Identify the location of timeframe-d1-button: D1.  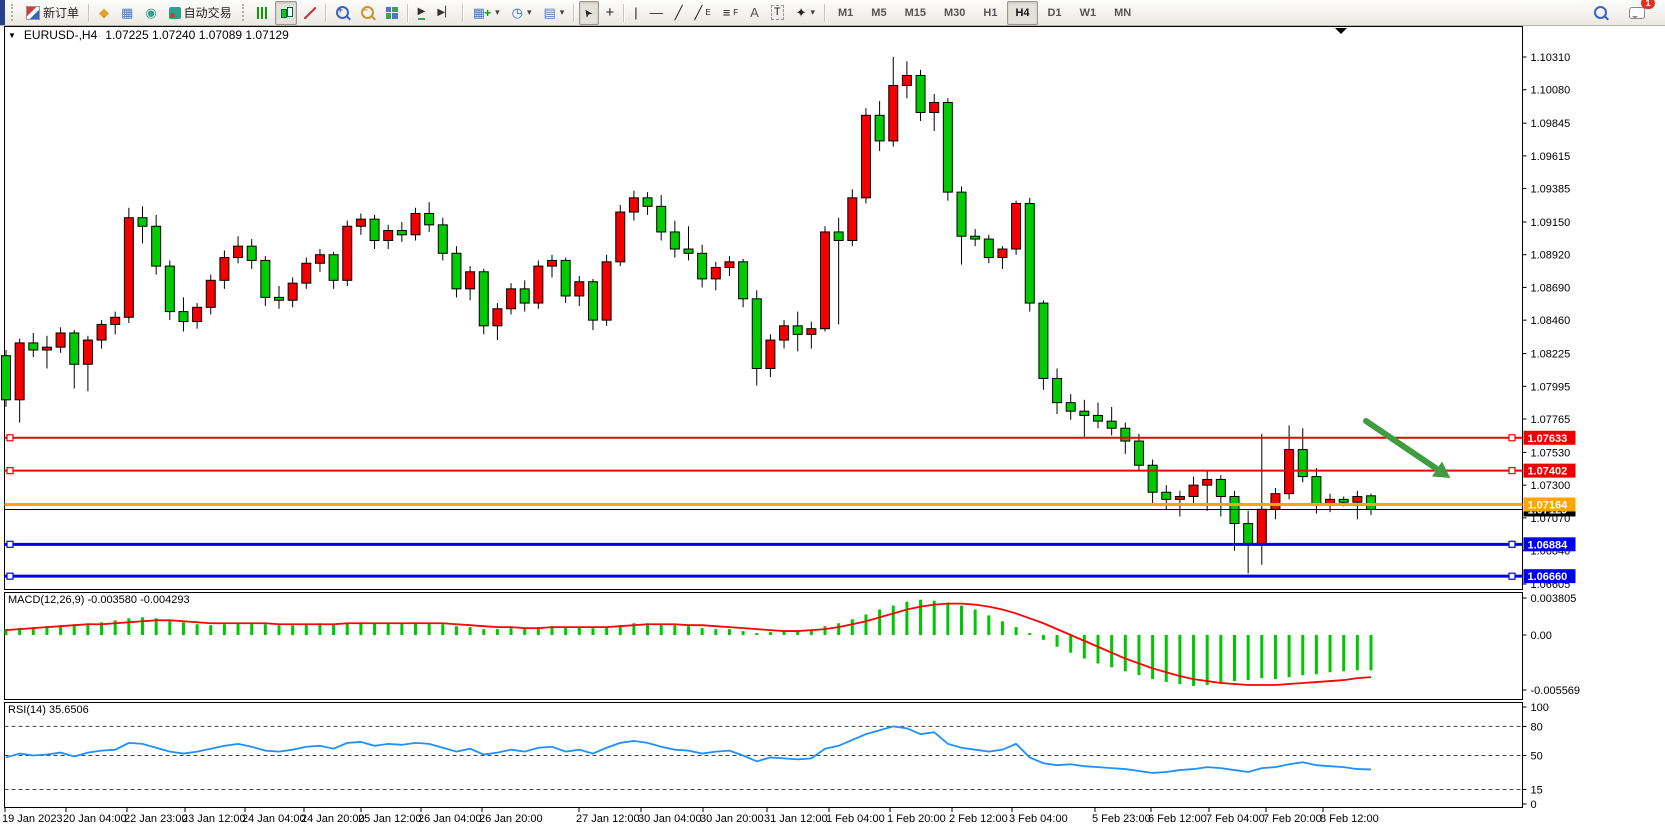
(1054, 12).